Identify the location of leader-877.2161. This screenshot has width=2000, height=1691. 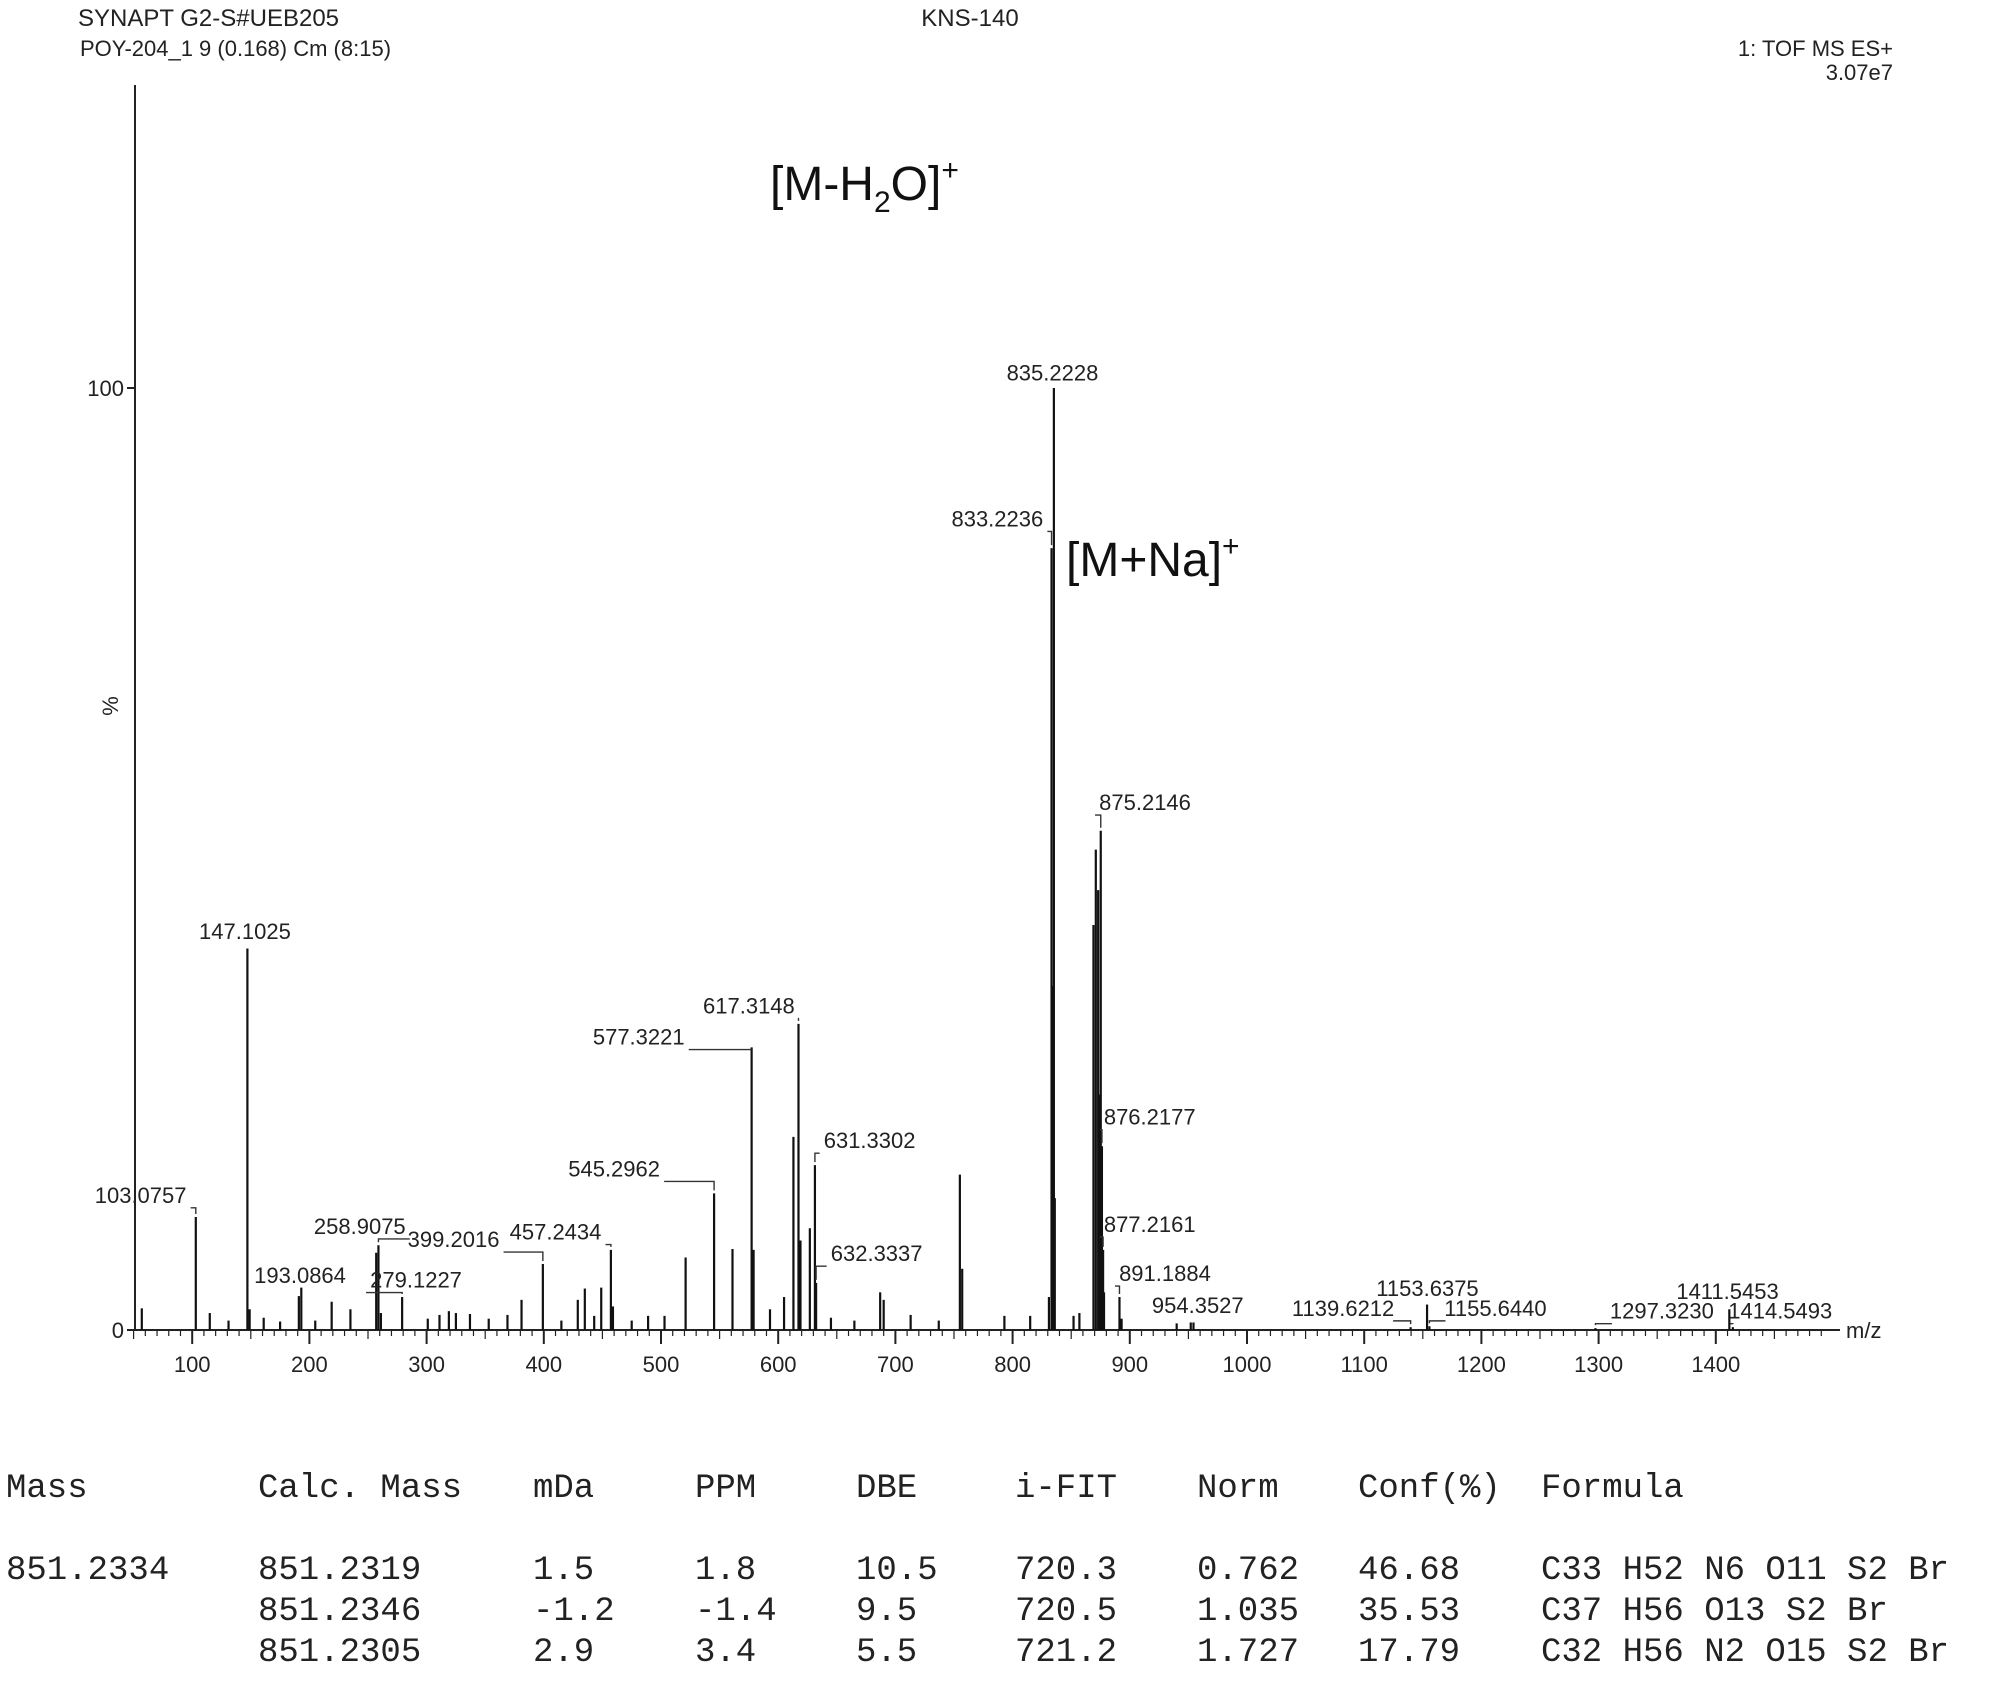
(1101, 1241).